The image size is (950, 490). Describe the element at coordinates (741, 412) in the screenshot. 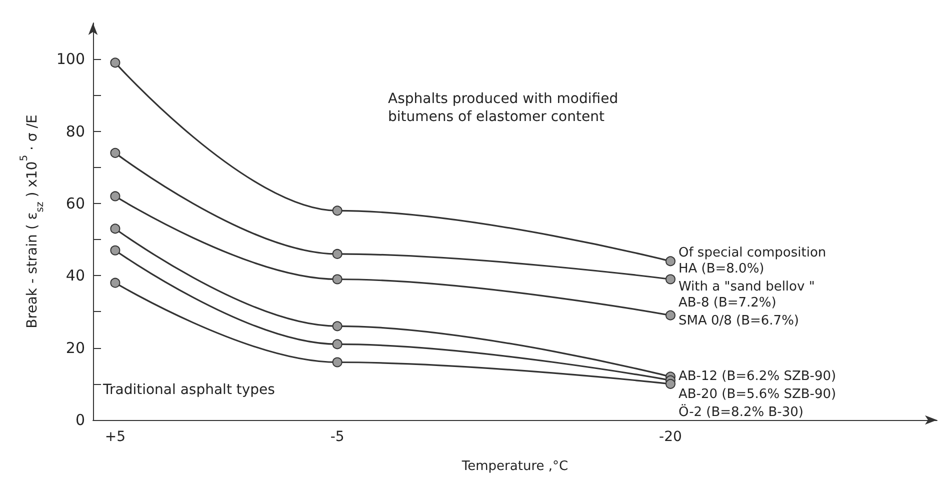

I see `series-label: Ö-2 (B=8.2% B-30)` at that location.